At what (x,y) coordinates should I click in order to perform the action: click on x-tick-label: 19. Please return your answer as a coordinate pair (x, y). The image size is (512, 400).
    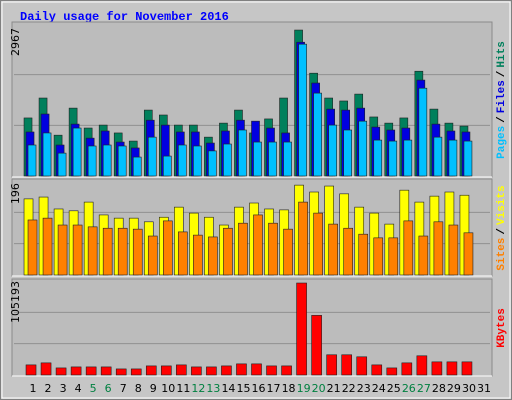
    Looking at the image, I should click on (304, 388).